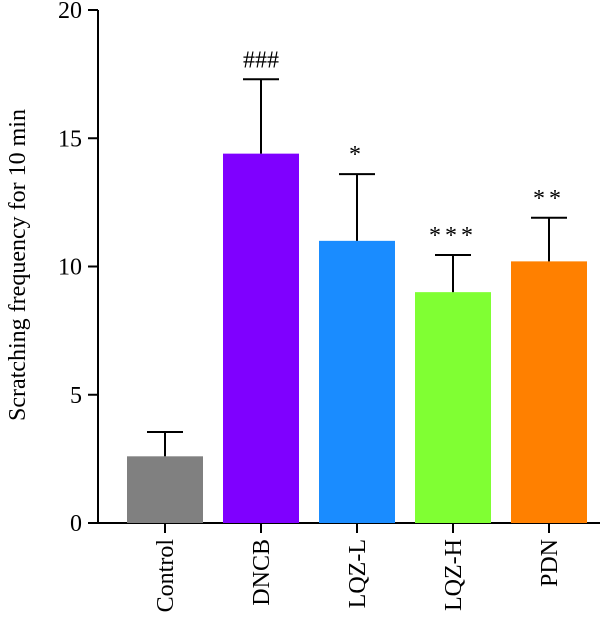 The width and height of the screenshot is (600, 643). What do you see at coordinates (18, 265) in the screenshot?
I see `y-axis-title: Scratching frequency for 10 min` at bounding box center [18, 265].